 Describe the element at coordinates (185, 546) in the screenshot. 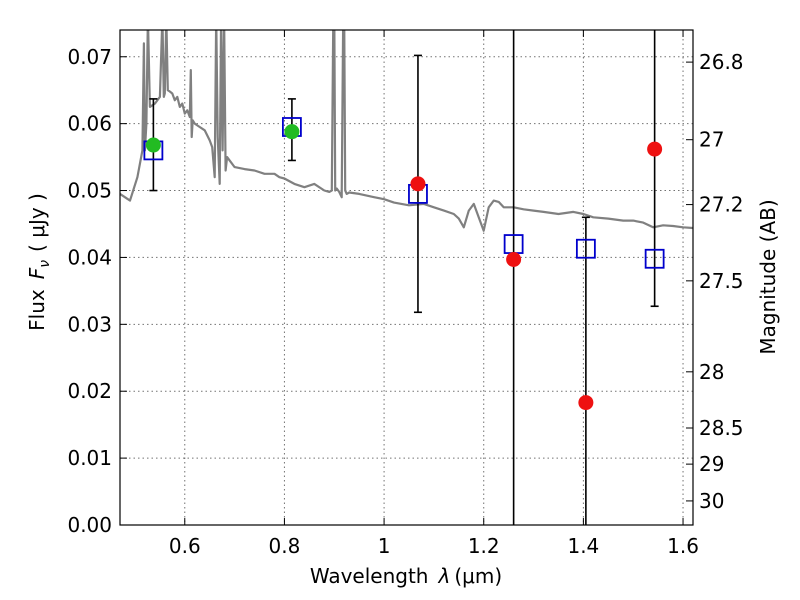

I see `x-tick-label: 0.6` at that location.